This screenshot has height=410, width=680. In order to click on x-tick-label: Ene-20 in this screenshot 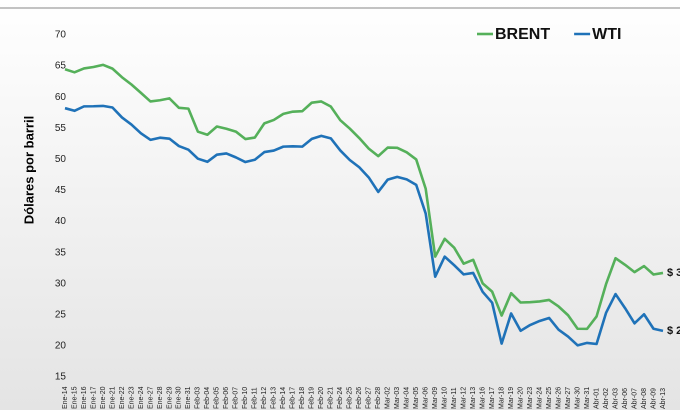, I will do `click(103, 397)`.